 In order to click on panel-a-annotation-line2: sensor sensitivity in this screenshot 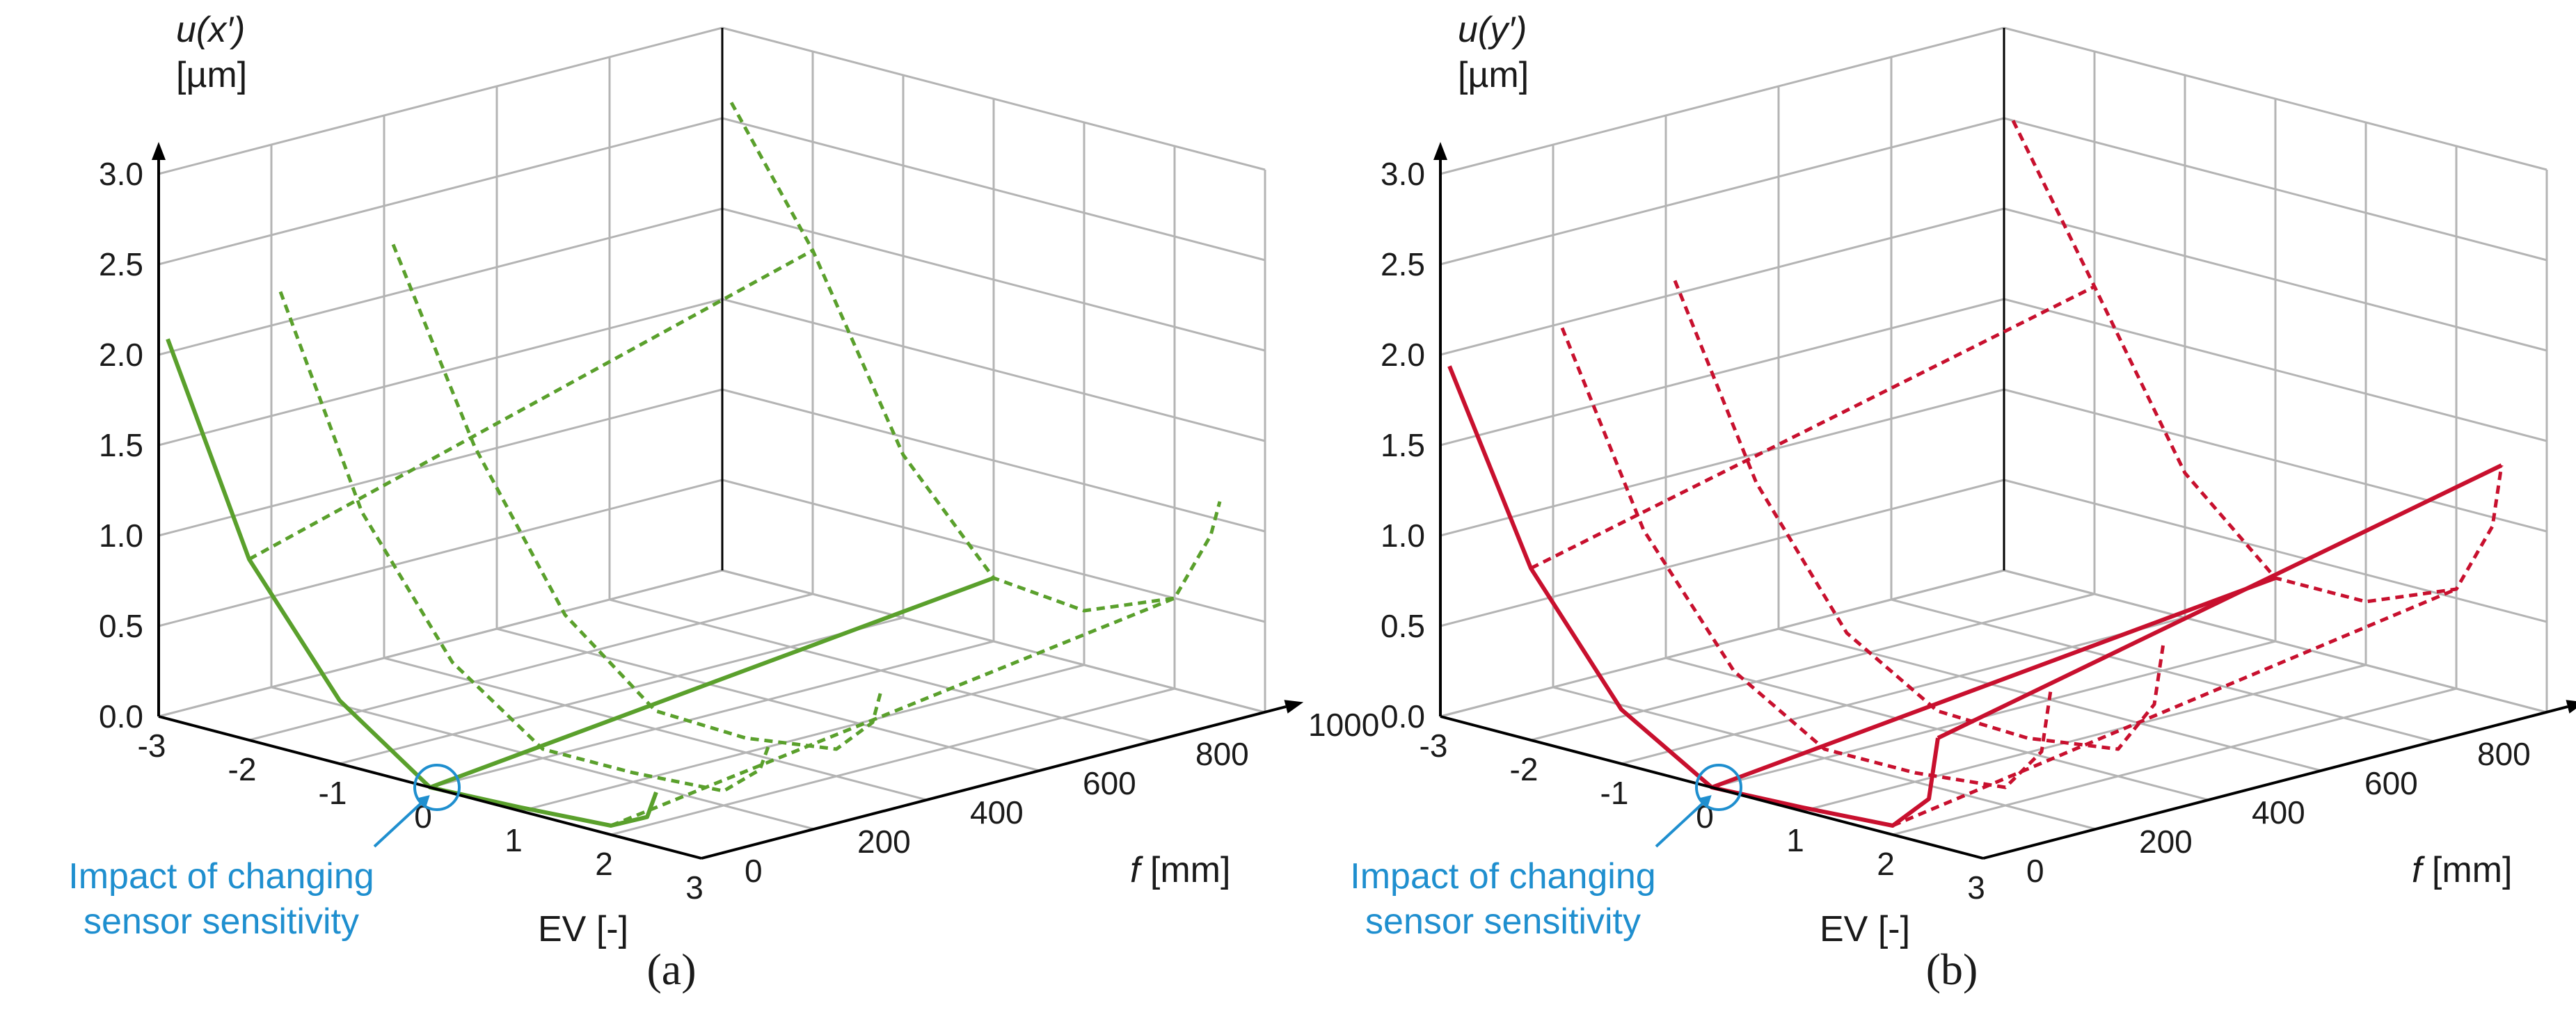, I will do `click(221, 921)`.